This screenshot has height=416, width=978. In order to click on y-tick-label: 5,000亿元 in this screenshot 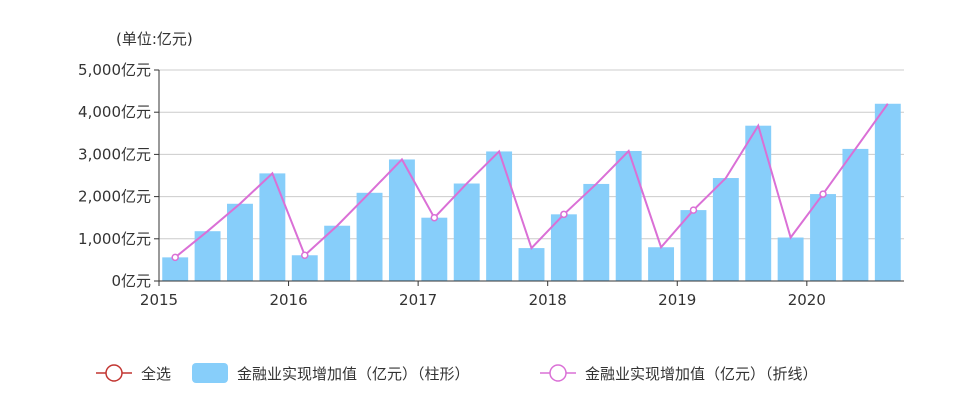, I will do `click(114, 70)`.